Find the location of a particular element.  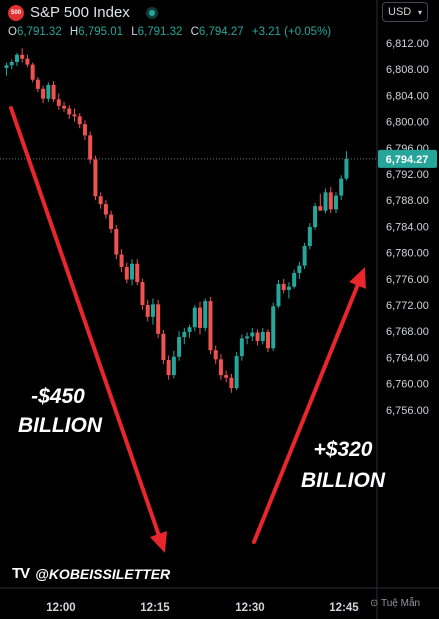

symbol-header: 500 S&P 500 Index is located at coordinates (83, 12).